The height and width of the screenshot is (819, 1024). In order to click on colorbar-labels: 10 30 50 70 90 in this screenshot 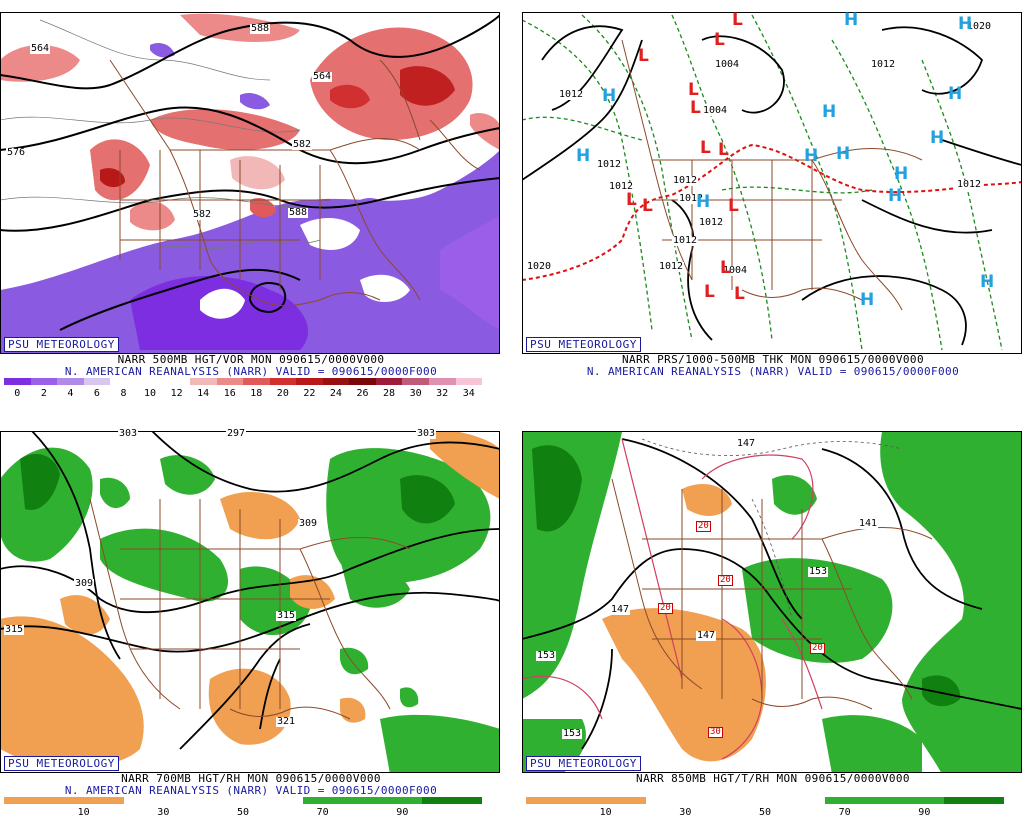, I will do `click(765, 813)`.